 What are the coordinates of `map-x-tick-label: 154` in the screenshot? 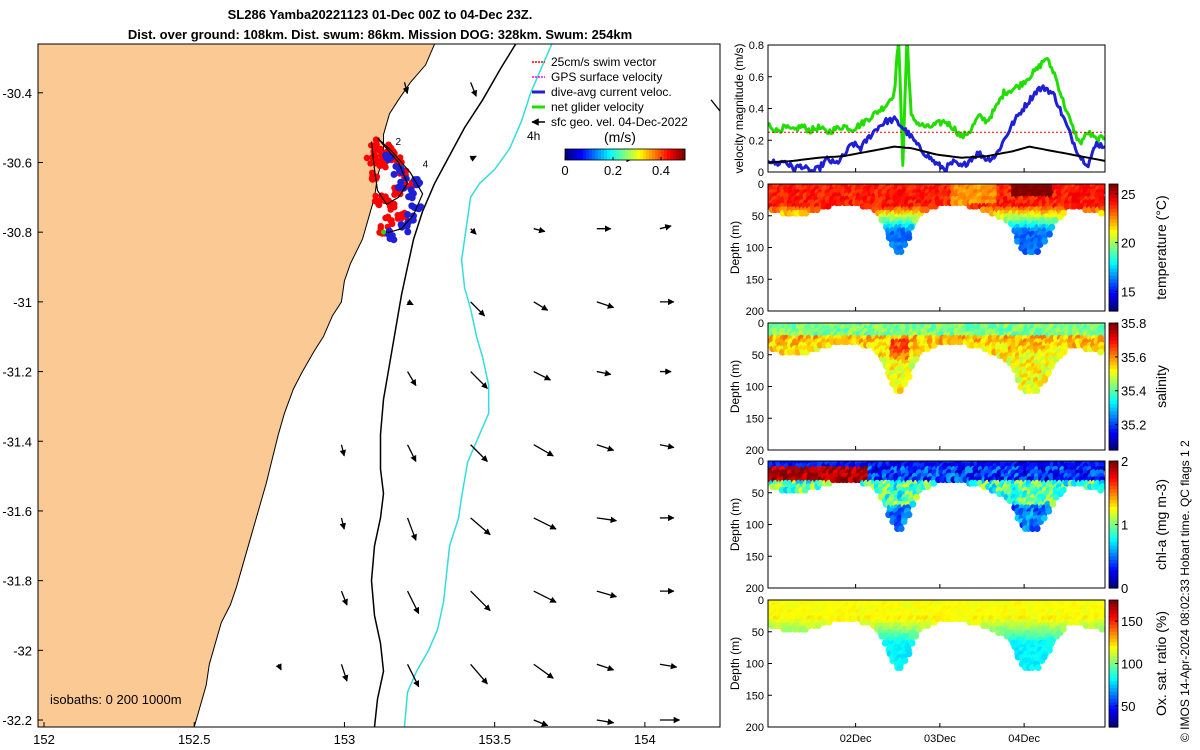 It's located at (645, 739).